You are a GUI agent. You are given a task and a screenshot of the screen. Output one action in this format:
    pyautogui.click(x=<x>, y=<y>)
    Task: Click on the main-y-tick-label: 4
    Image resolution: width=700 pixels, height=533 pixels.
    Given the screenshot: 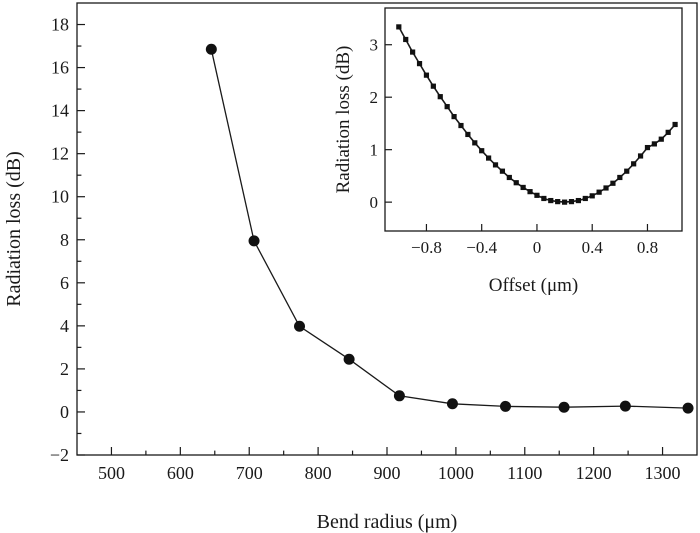 What is the action you would take?
    pyautogui.click(x=64, y=326)
    